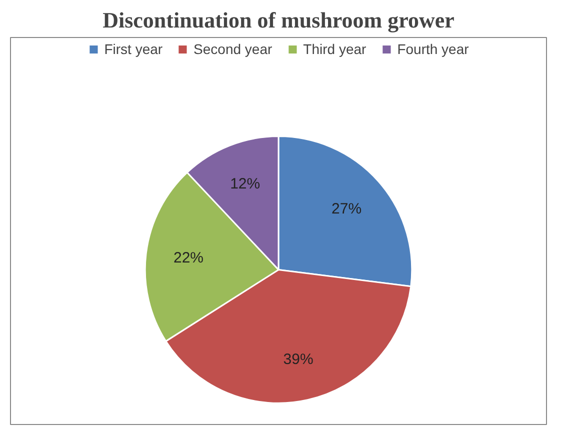  I want to click on data-label: 12%, so click(245, 184).